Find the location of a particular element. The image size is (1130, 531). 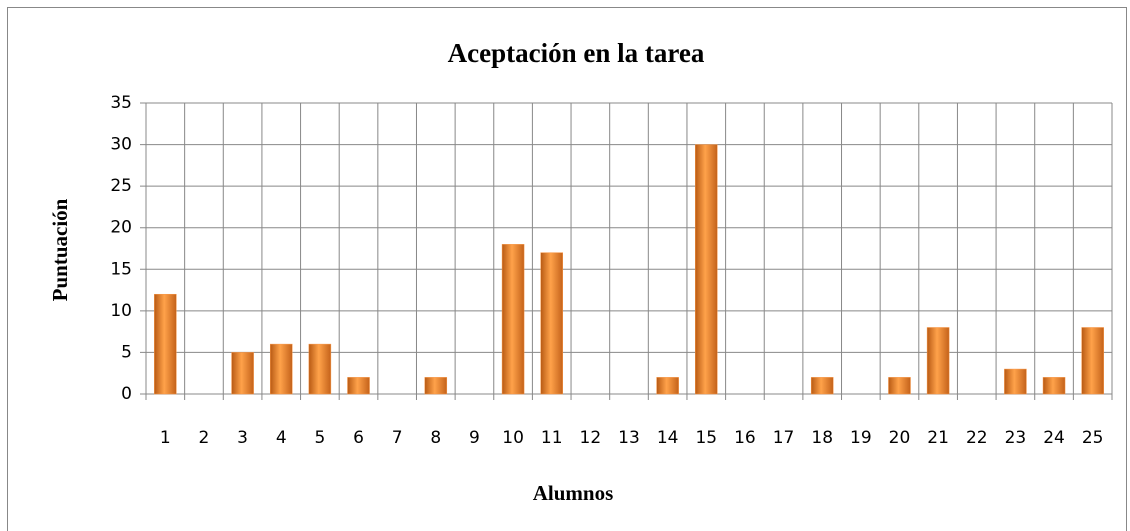

x-tick-label: 8 is located at coordinates (435, 438).